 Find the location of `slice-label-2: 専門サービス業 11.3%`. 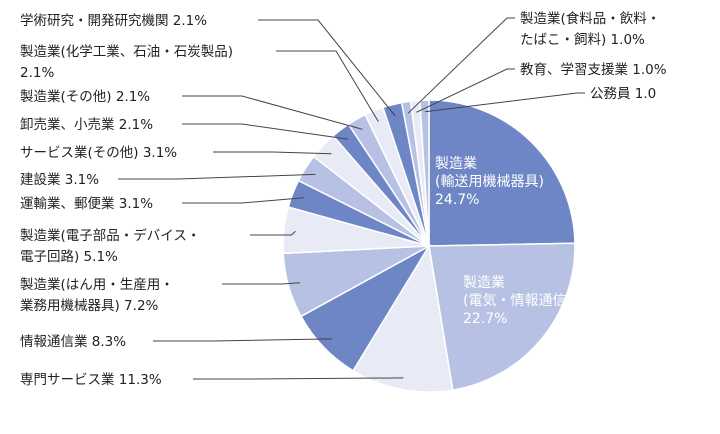

slice-label-2: 専門サービス業 11.3% is located at coordinates (91, 380).